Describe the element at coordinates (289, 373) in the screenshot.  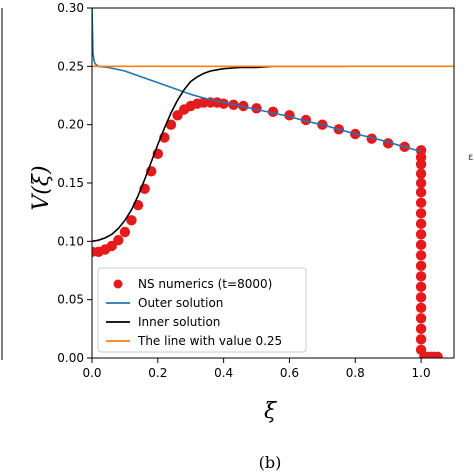
I see `x-tick-label: 0.6` at that location.